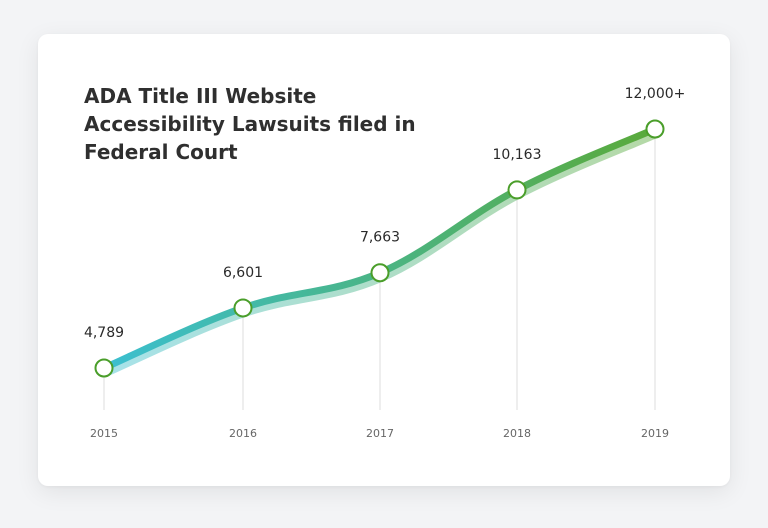 Image resolution: width=768 pixels, height=528 pixels. Describe the element at coordinates (104, 368) in the screenshot. I see `marker-2015` at that location.